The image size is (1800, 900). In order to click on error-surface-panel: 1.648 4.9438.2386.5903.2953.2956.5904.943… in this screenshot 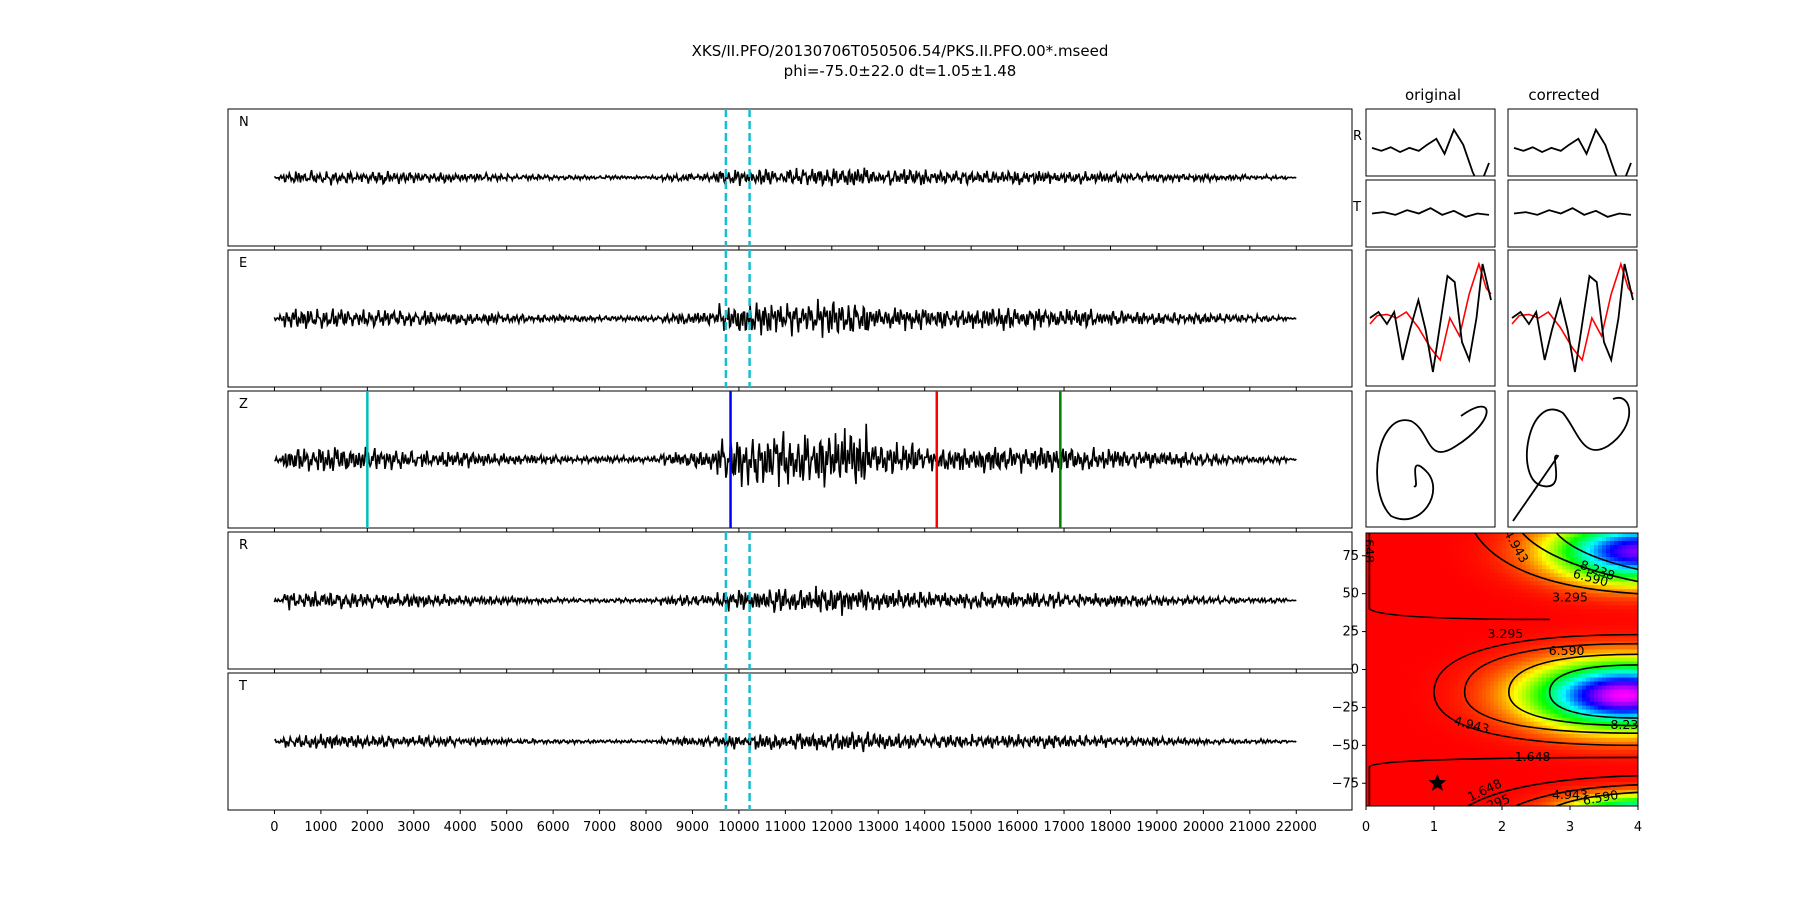, I will do `click(1487, 683)`.